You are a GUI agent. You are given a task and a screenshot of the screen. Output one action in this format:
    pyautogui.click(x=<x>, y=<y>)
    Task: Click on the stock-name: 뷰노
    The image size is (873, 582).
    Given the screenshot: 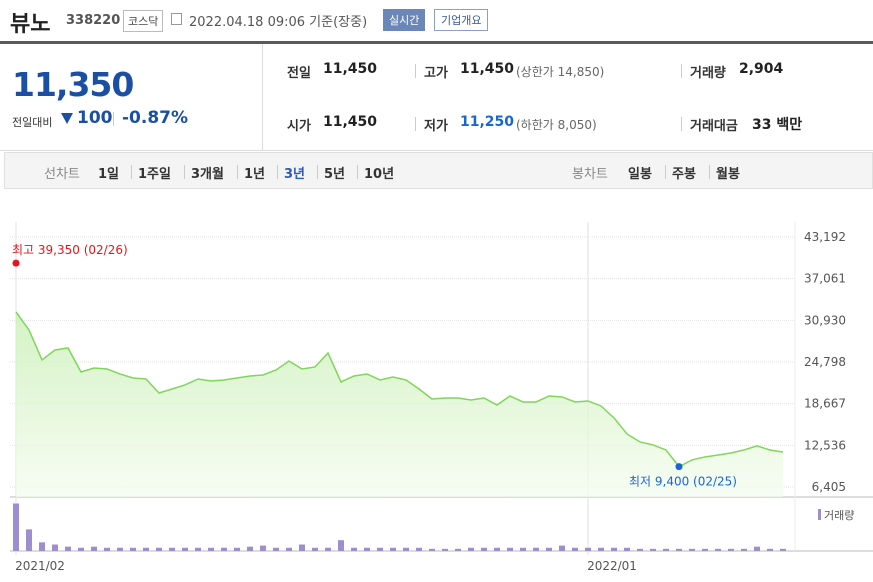 What is the action you would take?
    pyautogui.click(x=30, y=24)
    